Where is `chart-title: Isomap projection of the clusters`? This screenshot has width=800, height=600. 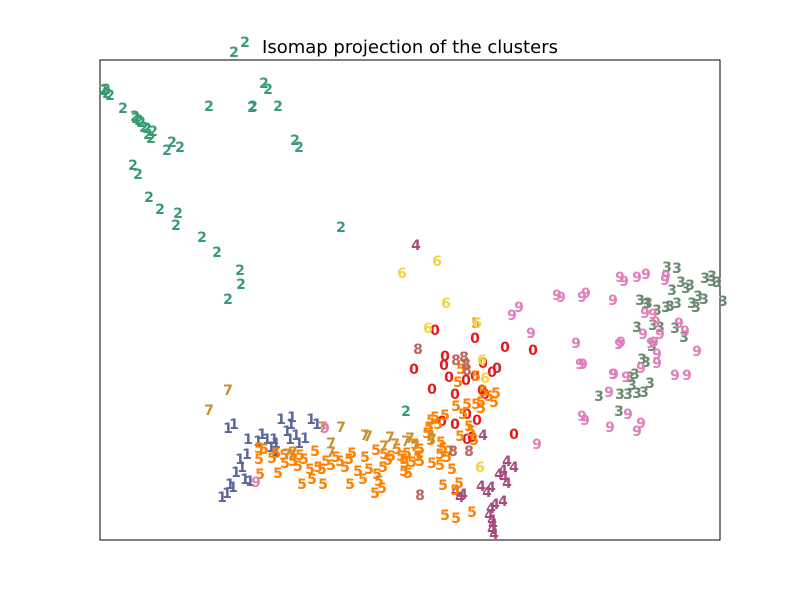 chart-title: Isomap projection of the clusters is located at coordinates (410, 47).